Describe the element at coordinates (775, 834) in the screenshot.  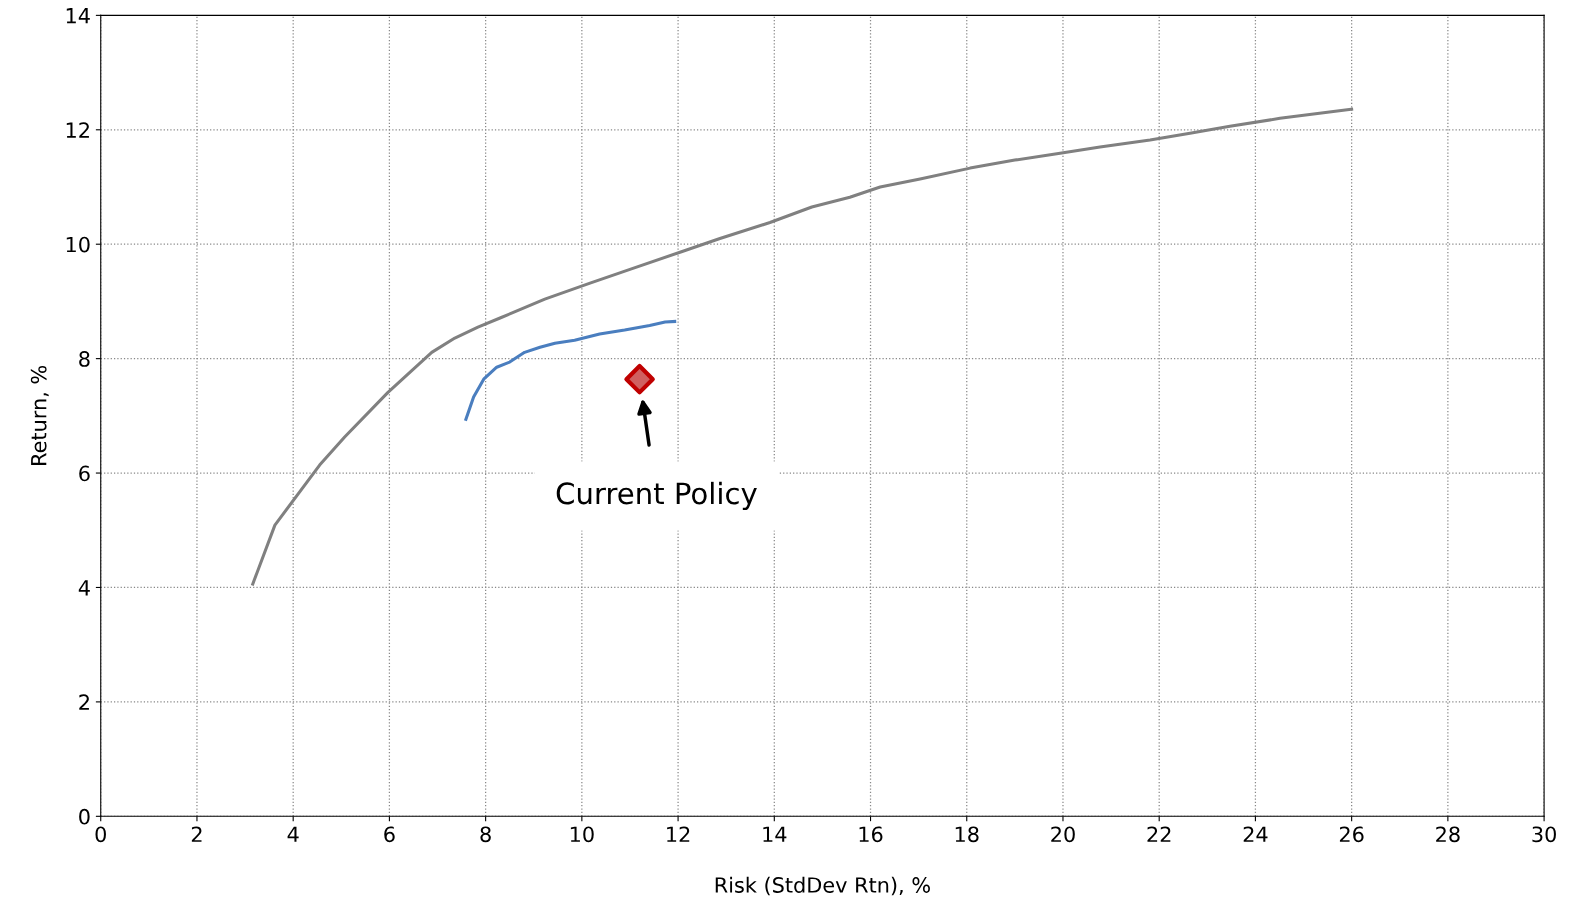
I see `x-tick-label: 14` at that location.